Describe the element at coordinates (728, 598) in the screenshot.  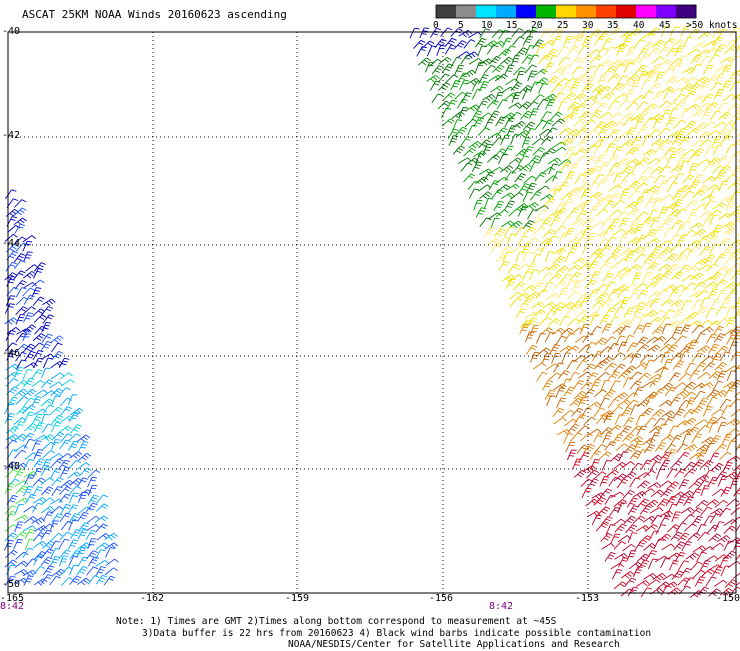
I see `lon-label-150: -150` at that location.